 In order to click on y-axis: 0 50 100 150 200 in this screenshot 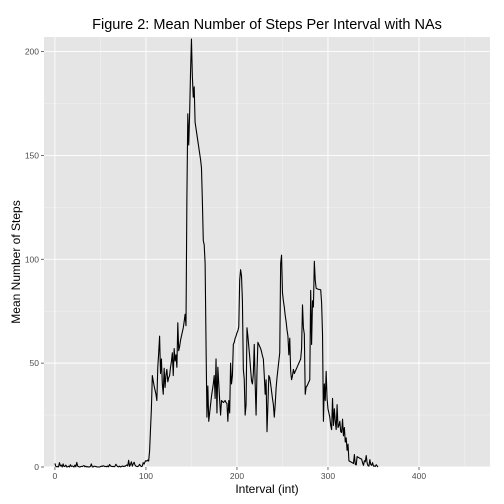, I will do `click(34, 259)`.